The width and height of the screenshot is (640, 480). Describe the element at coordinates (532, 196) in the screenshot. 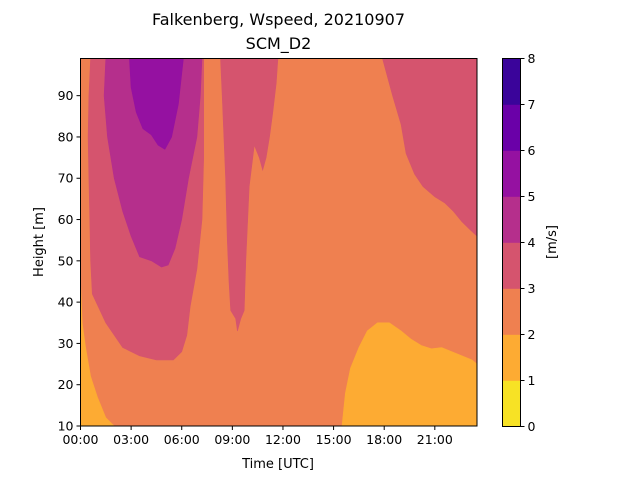

I see `colorbar-tick-label: 5` at that location.